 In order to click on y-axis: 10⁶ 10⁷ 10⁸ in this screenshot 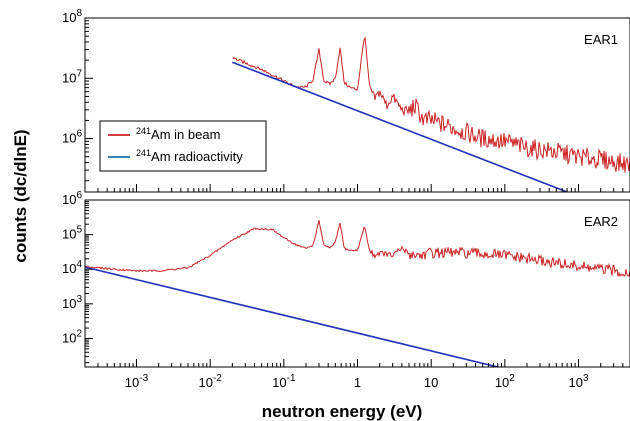, I will do `click(77, 95)`.